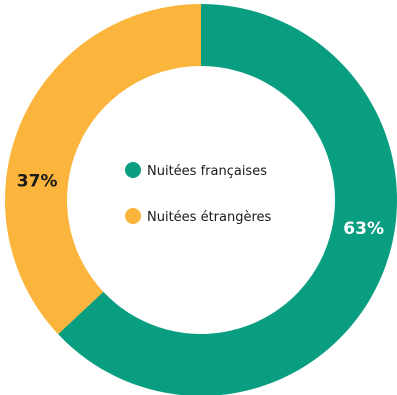 The image size is (397, 395). Describe the element at coordinates (37, 182) in the screenshot. I see `slice-value-label: 37%` at that location.